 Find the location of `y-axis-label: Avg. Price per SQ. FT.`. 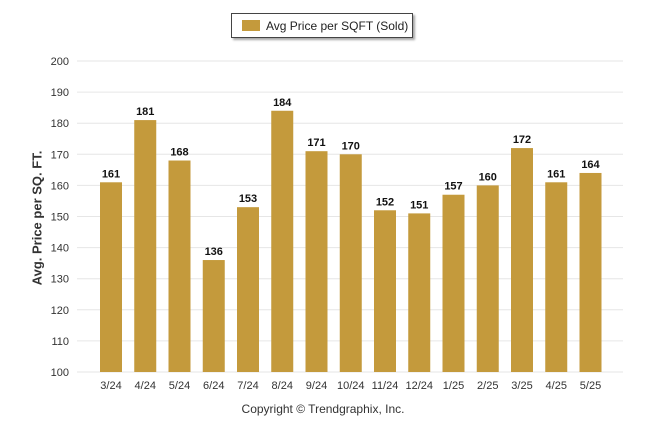

y-axis-label: Avg. Price per SQ. FT. is located at coordinates (37, 218).